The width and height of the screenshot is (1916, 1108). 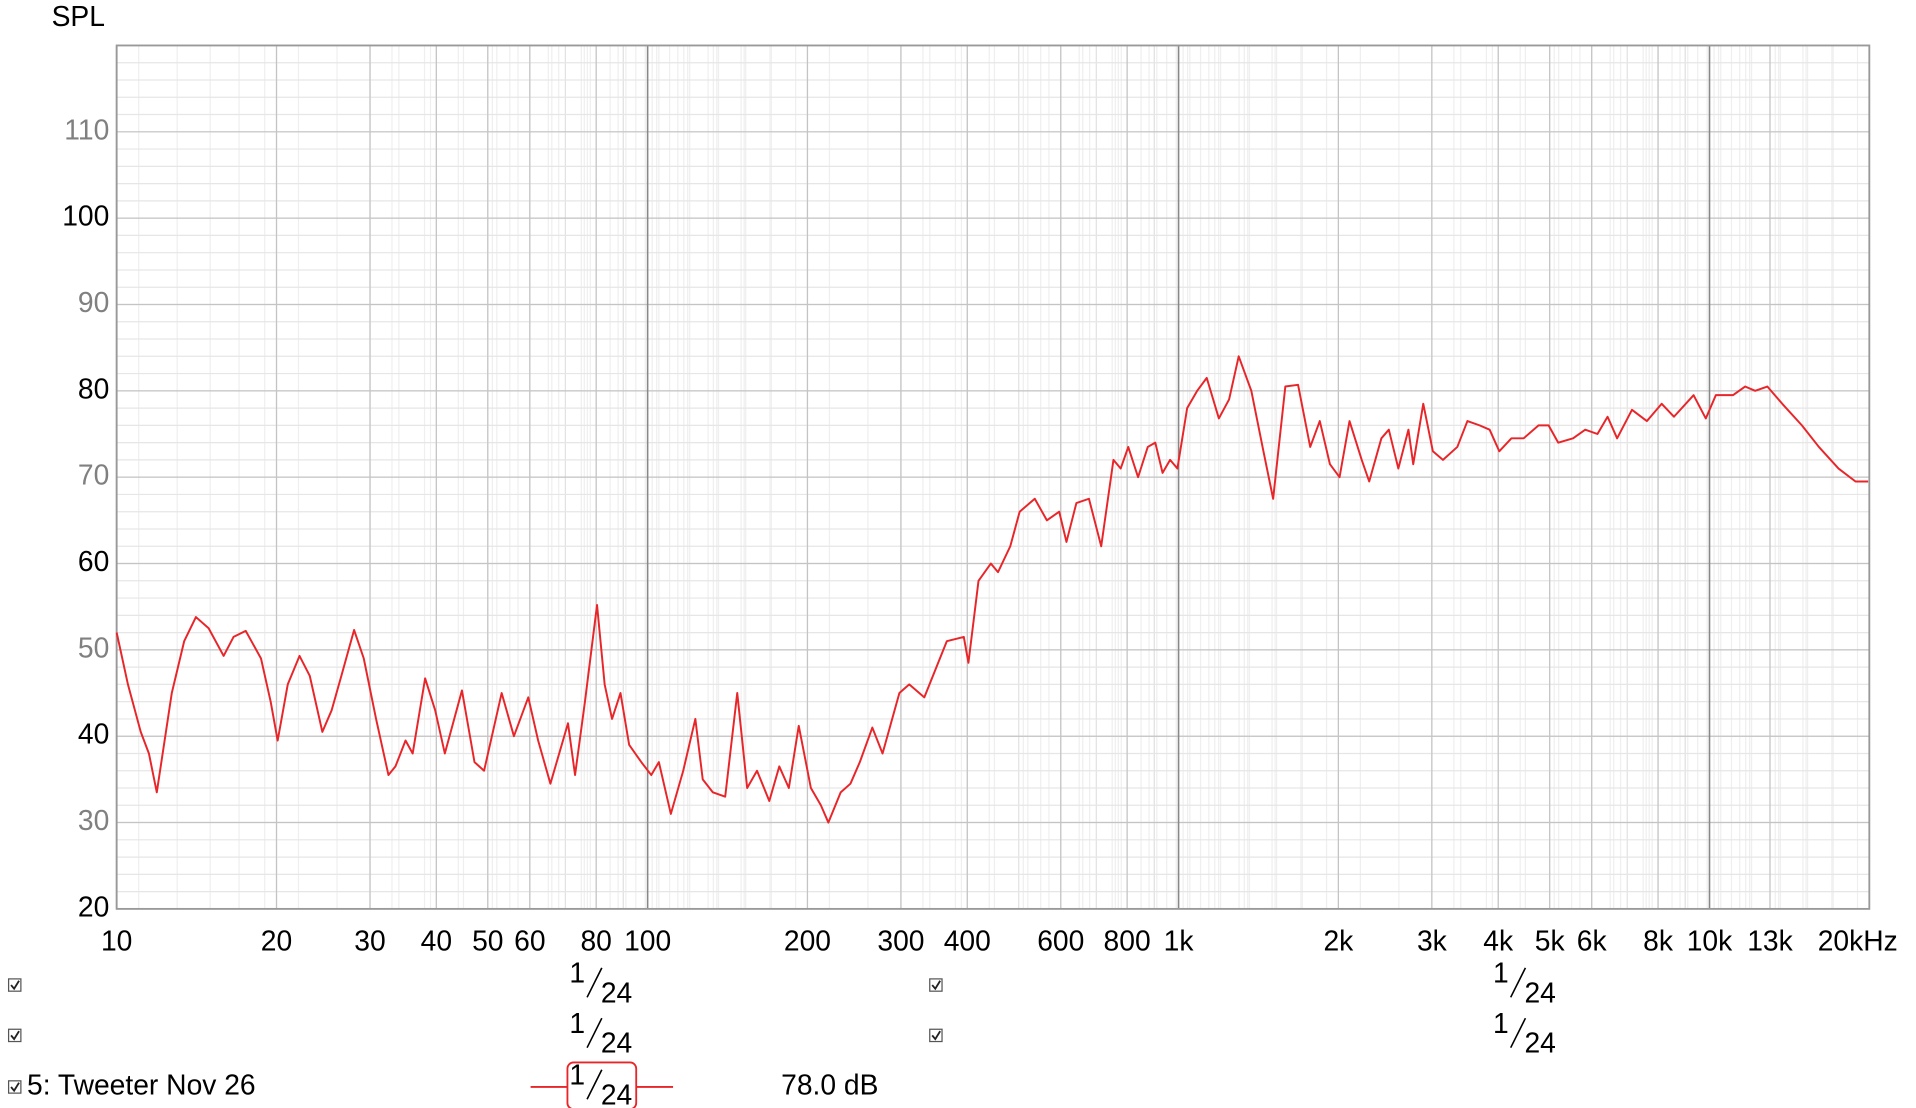 What do you see at coordinates (93, 561) in the screenshot?
I see `y-tick-label: 60` at bounding box center [93, 561].